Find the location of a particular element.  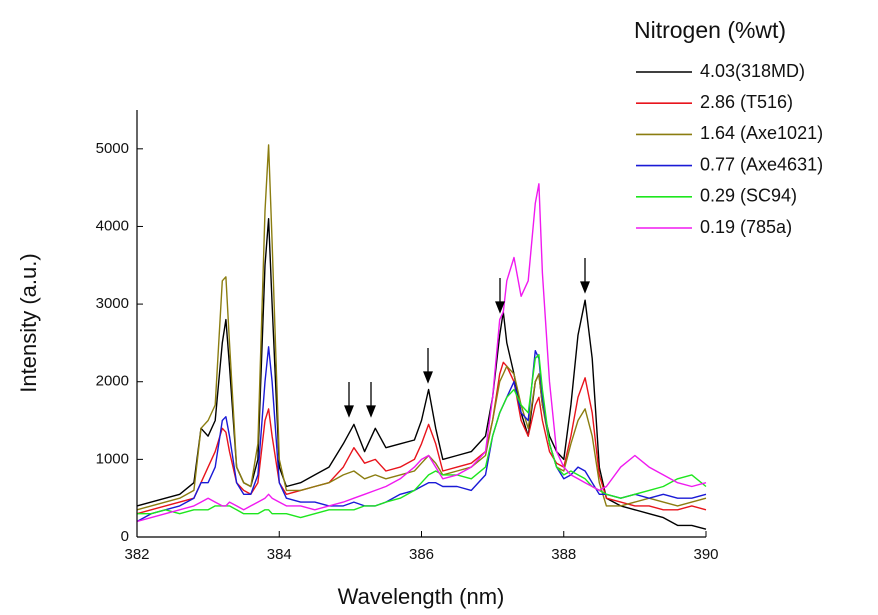

legend-label: 1.64 (Axe1021) is located at coordinates (761, 133).